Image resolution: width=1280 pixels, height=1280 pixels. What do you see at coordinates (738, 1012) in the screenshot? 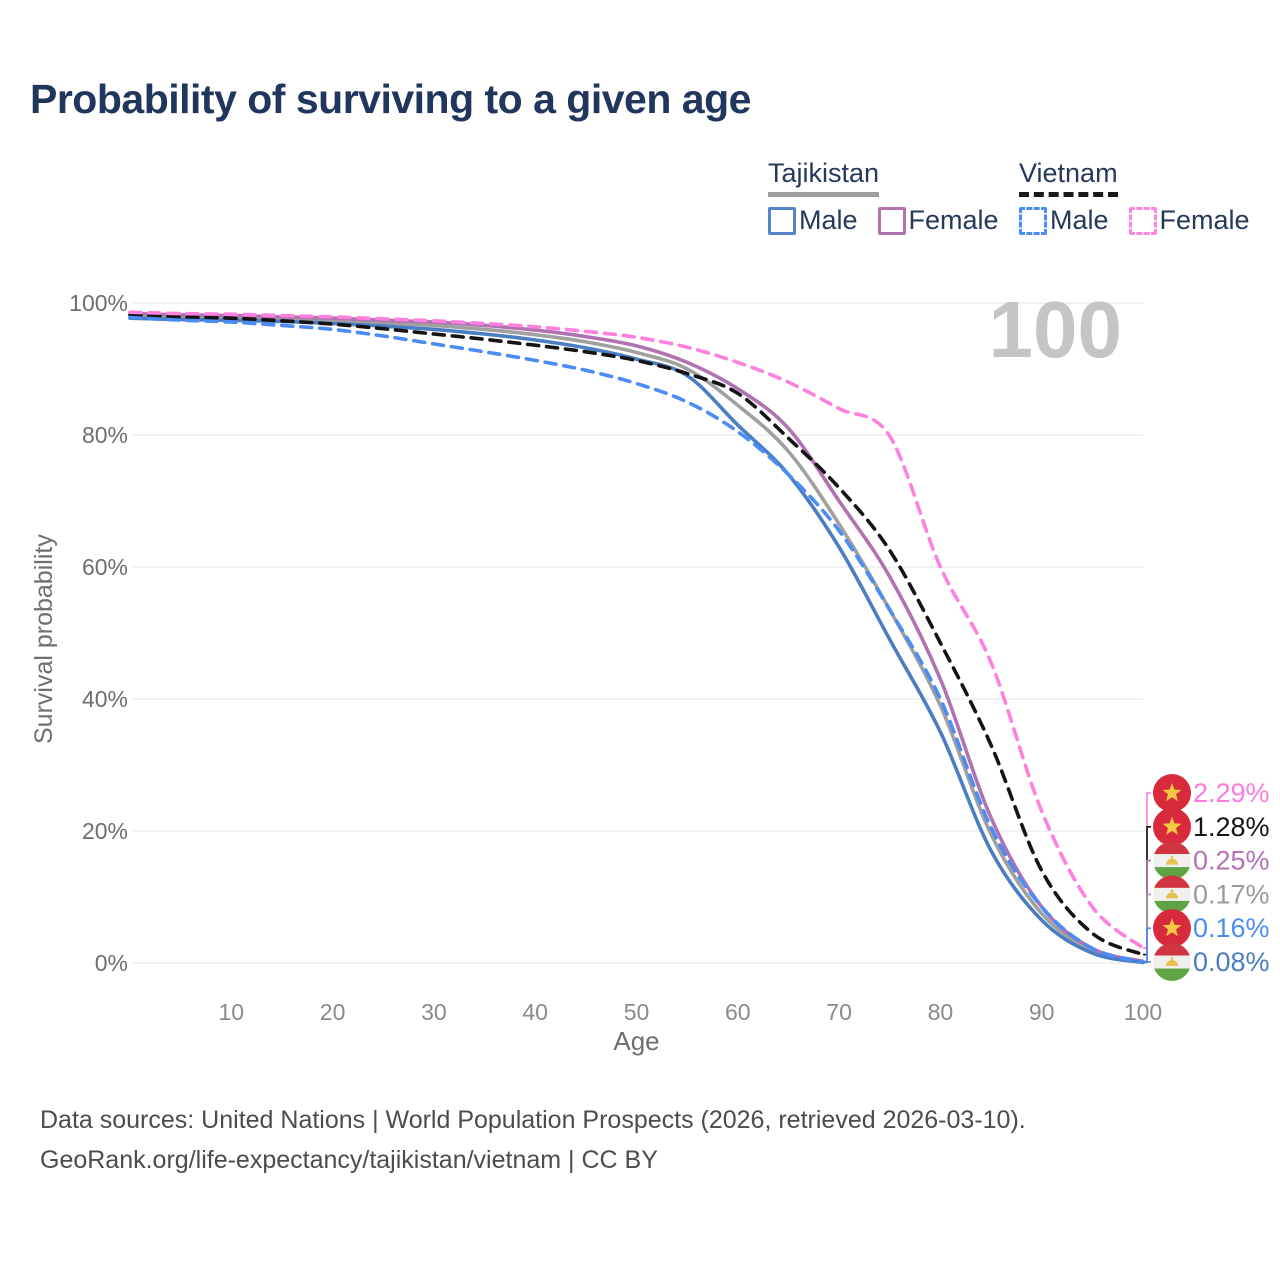
I see `x-tick-label: 60` at bounding box center [738, 1012].